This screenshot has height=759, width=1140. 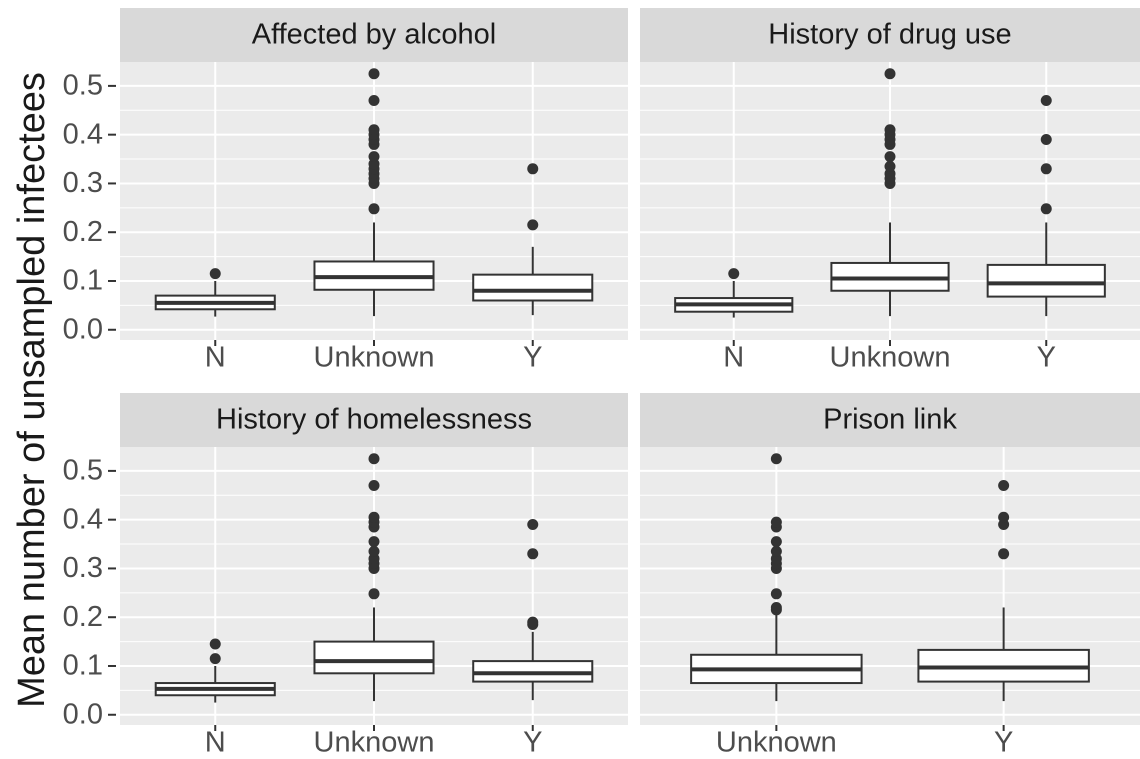 I want to click on strip-title: Affected by alcohol, so click(x=374, y=35).